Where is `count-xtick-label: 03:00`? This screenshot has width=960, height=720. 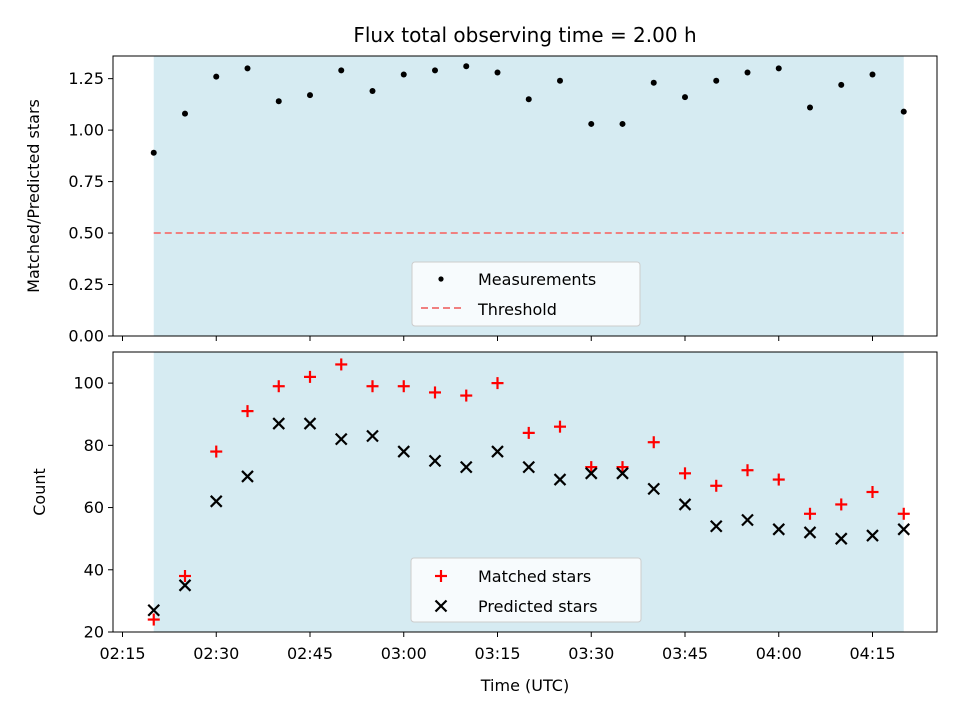 count-xtick-label: 03:00 is located at coordinates (404, 653).